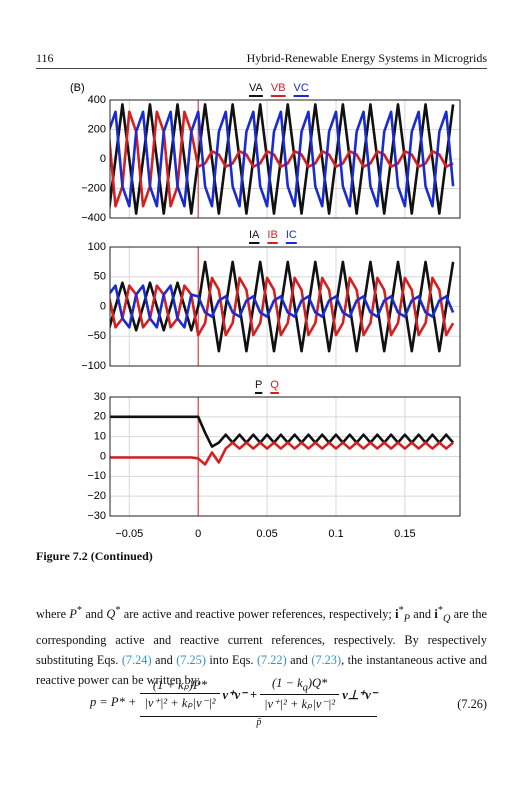 The width and height of the screenshot is (531, 800). Describe the element at coordinates (326, 659) in the screenshot. I see `equation-ref: (7.23)` at that location.